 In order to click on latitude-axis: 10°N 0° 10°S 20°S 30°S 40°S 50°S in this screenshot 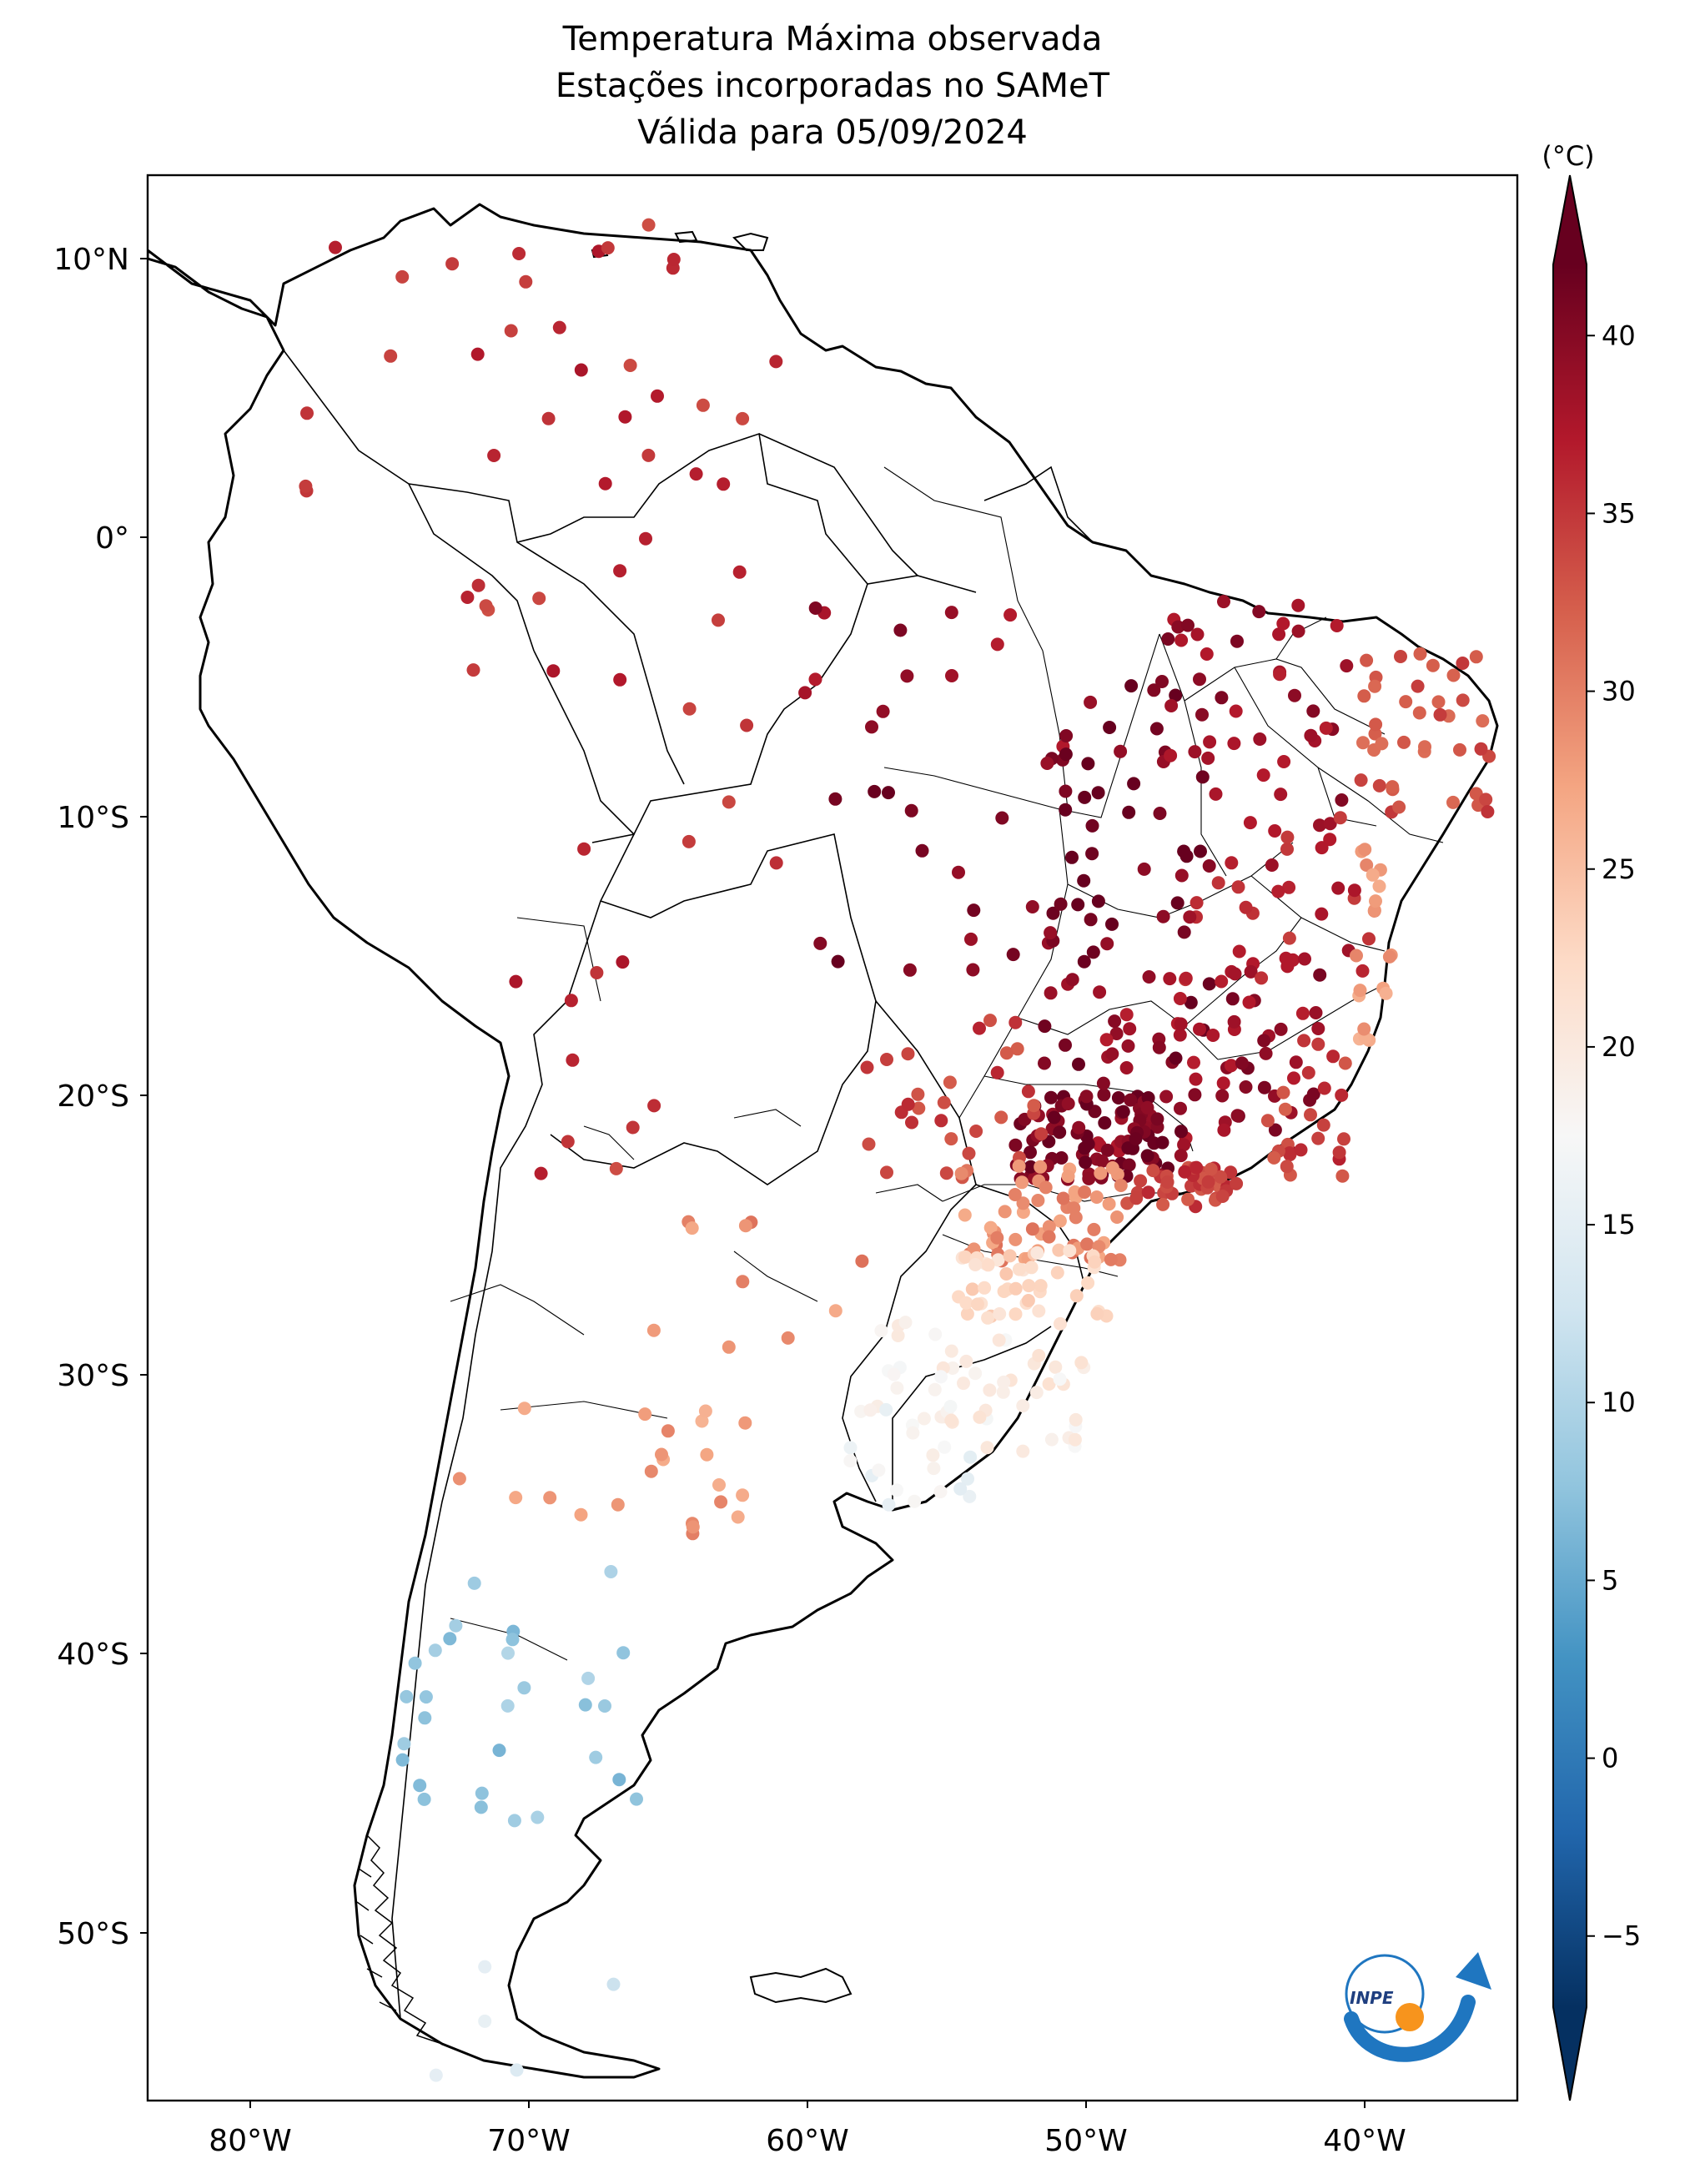, I will do `click(100, 1097)`.